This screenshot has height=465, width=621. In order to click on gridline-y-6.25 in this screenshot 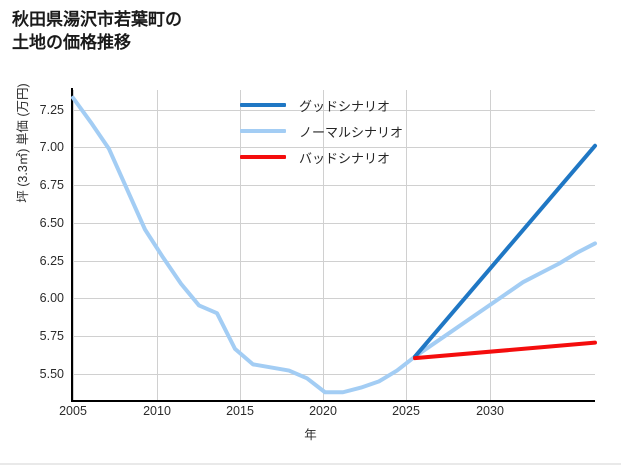, I will do `click(334, 261)`.